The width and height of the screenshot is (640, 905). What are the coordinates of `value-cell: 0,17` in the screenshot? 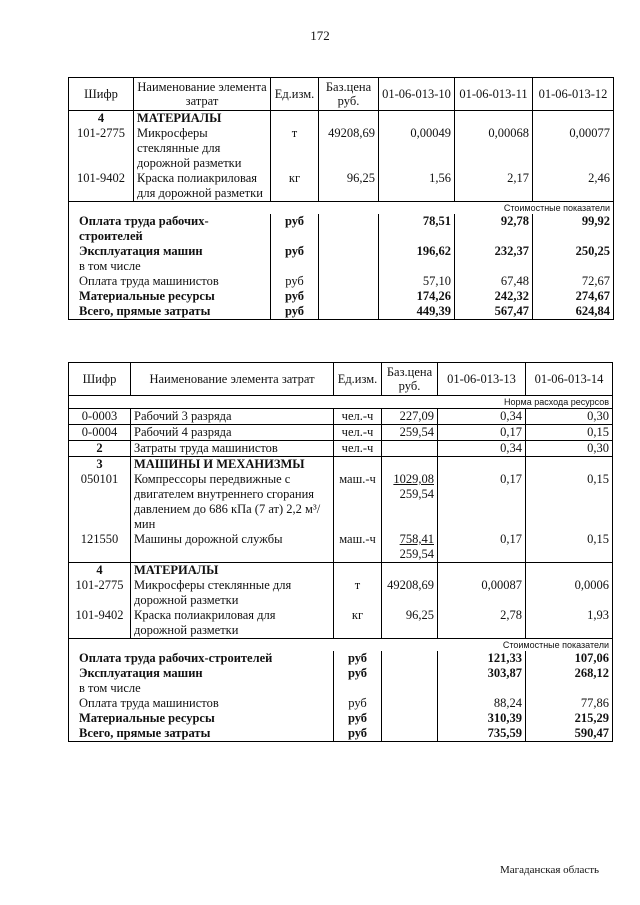 It's located at (481, 502).